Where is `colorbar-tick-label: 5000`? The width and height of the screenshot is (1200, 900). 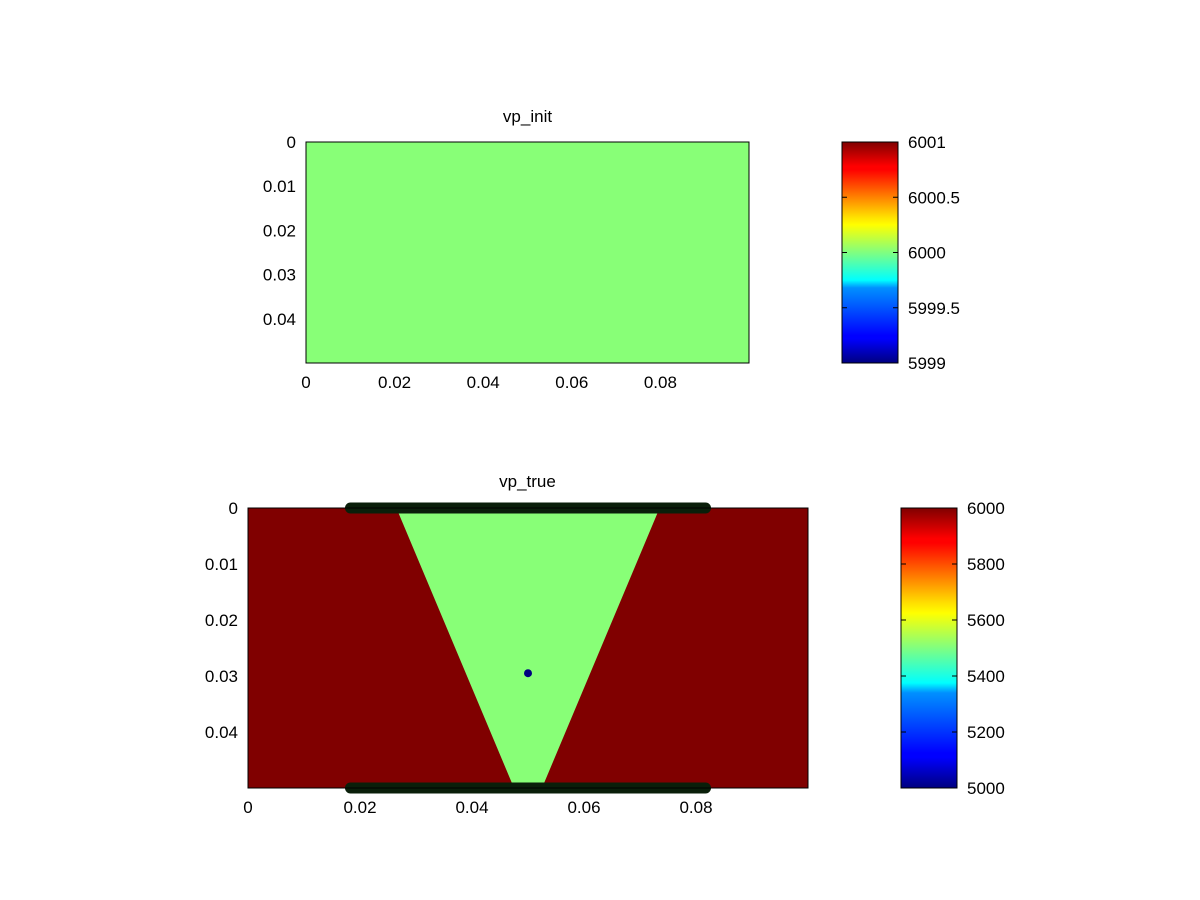
colorbar-tick-label: 5000 is located at coordinates (986, 788).